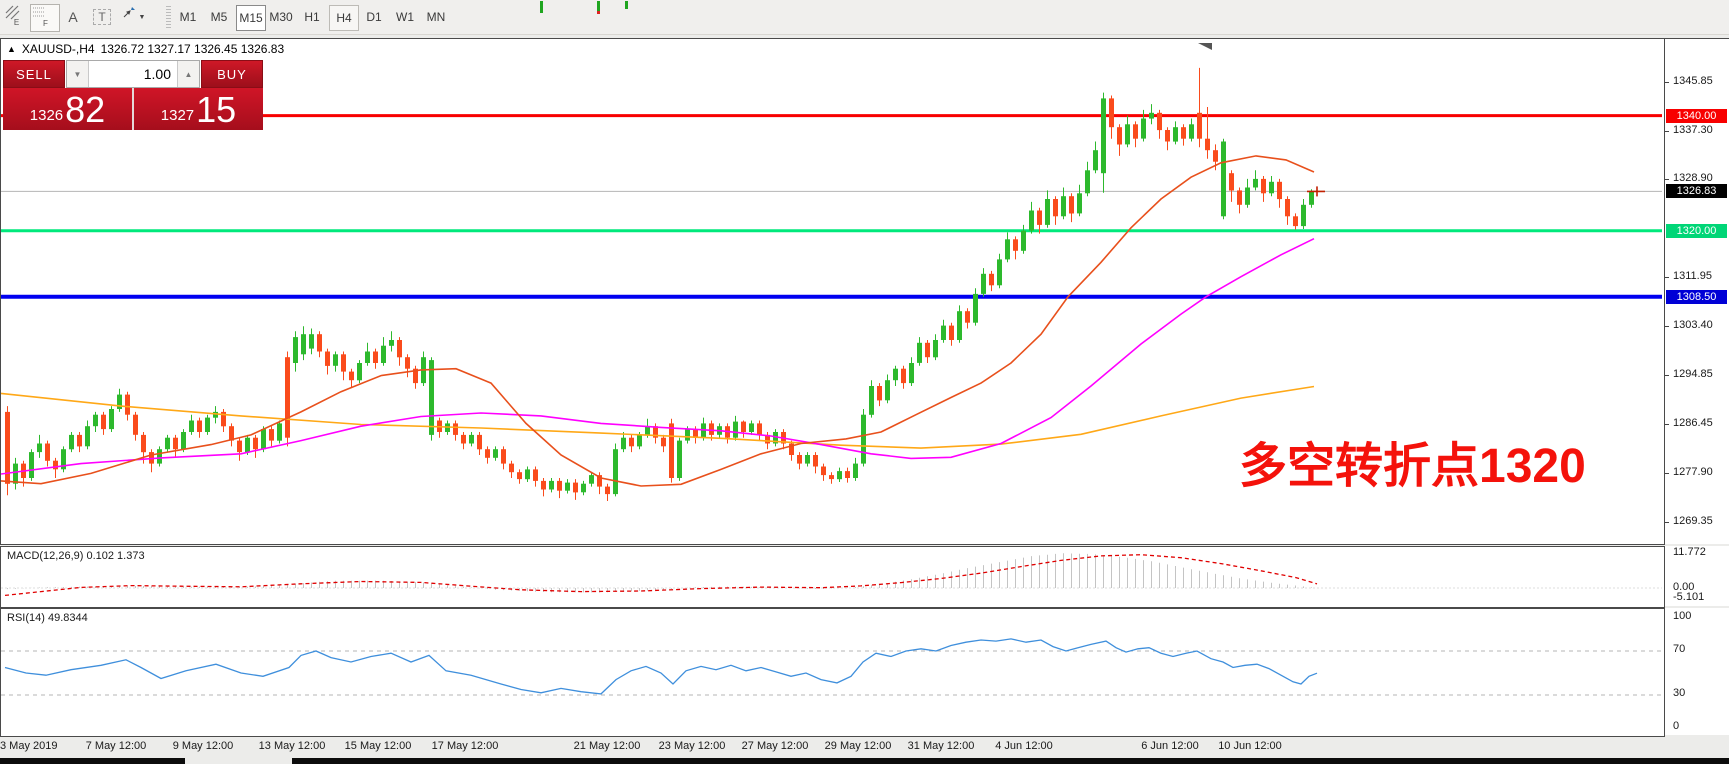  I want to click on one-click-trade-widget: SELL ▼ 1.00 ▲ BUY 1326 82 1327 15, so click(133, 95).